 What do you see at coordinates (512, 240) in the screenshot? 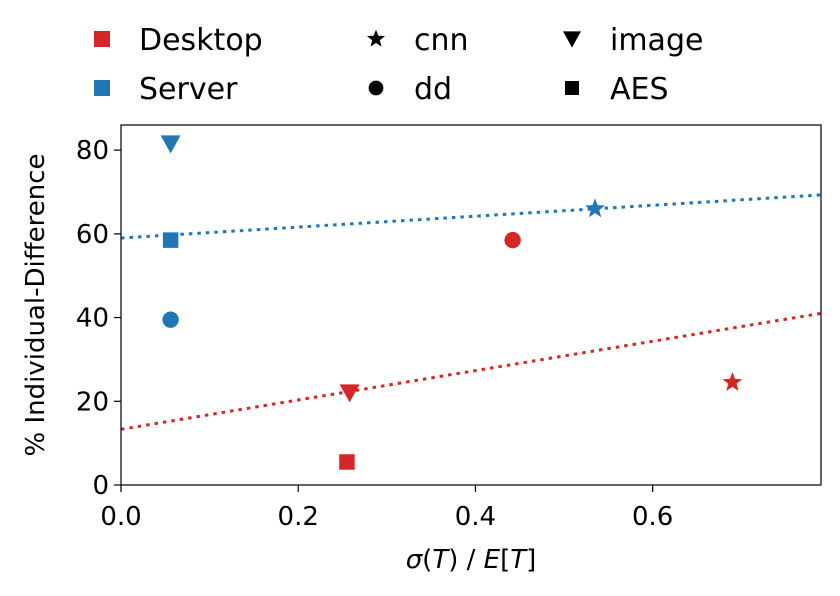
I see `point-desktop-dd` at bounding box center [512, 240].